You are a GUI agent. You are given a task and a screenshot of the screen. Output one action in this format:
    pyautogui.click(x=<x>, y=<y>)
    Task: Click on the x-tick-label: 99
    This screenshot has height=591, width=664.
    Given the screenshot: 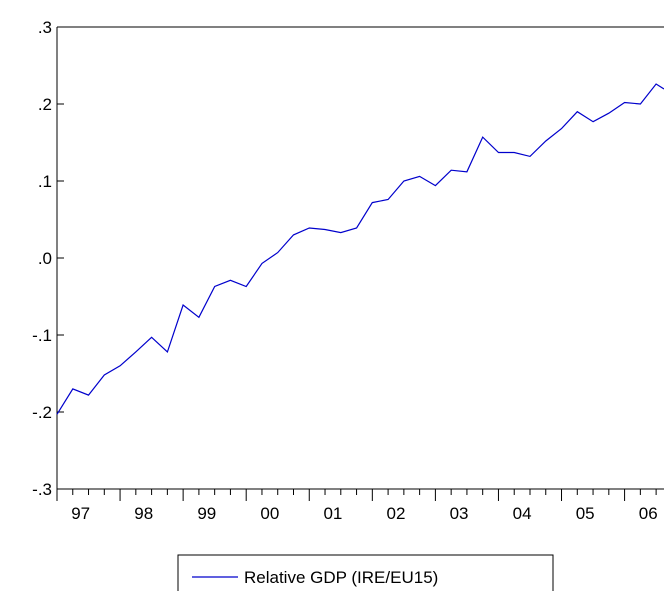 What is the action you would take?
    pyautogui.click(x=206, y=513)
    